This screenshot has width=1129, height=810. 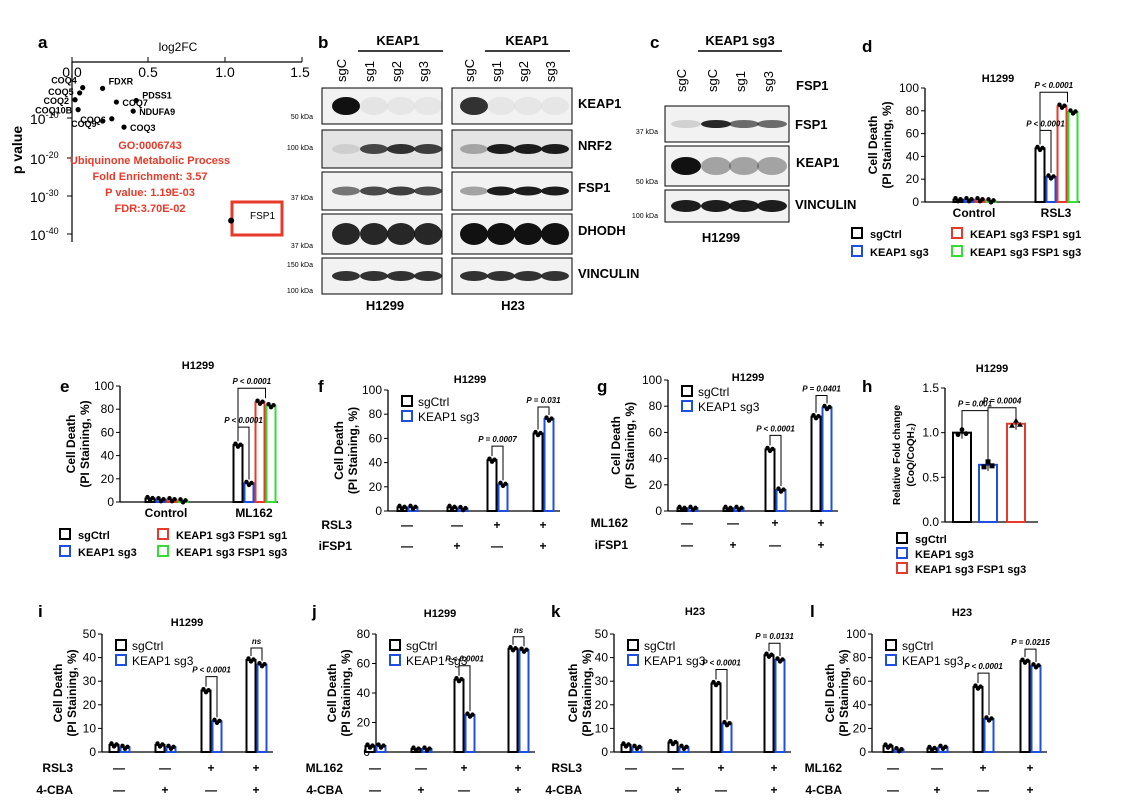 What do you see at coordinates (886, 235) in the screenshot?
I see `legend-d-sgctrl: sgCtrl` at bounding box center [886, 235].